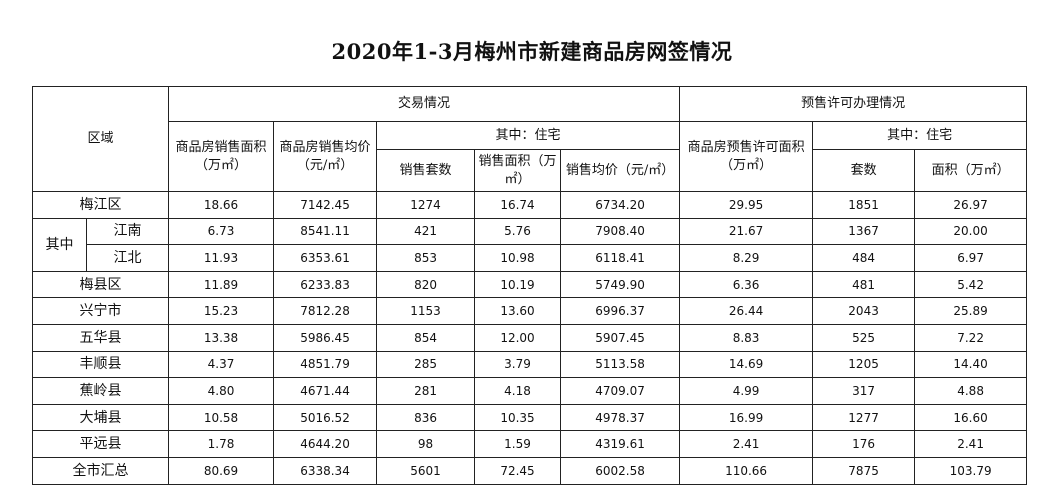  What do you see at coordinates (920, 135) in the screenshot?
I see `header-presale-residential: 其中：住宅` at bounding box center [920, 135].